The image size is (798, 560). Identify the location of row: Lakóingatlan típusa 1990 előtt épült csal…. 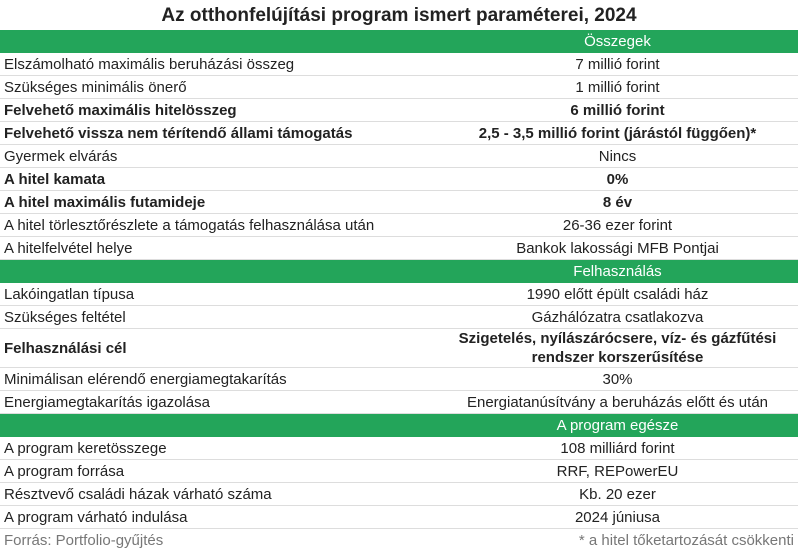
(399, 294).